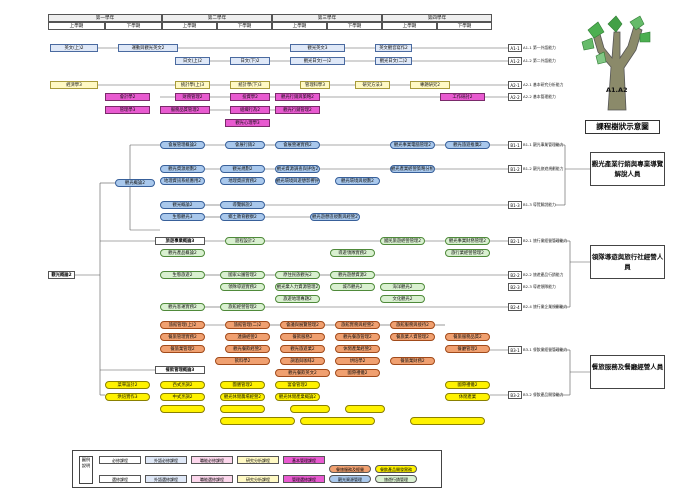 This screenshot has height=495, width=700. I want to click on course-box: 日文(下)2, so click(250, 61).